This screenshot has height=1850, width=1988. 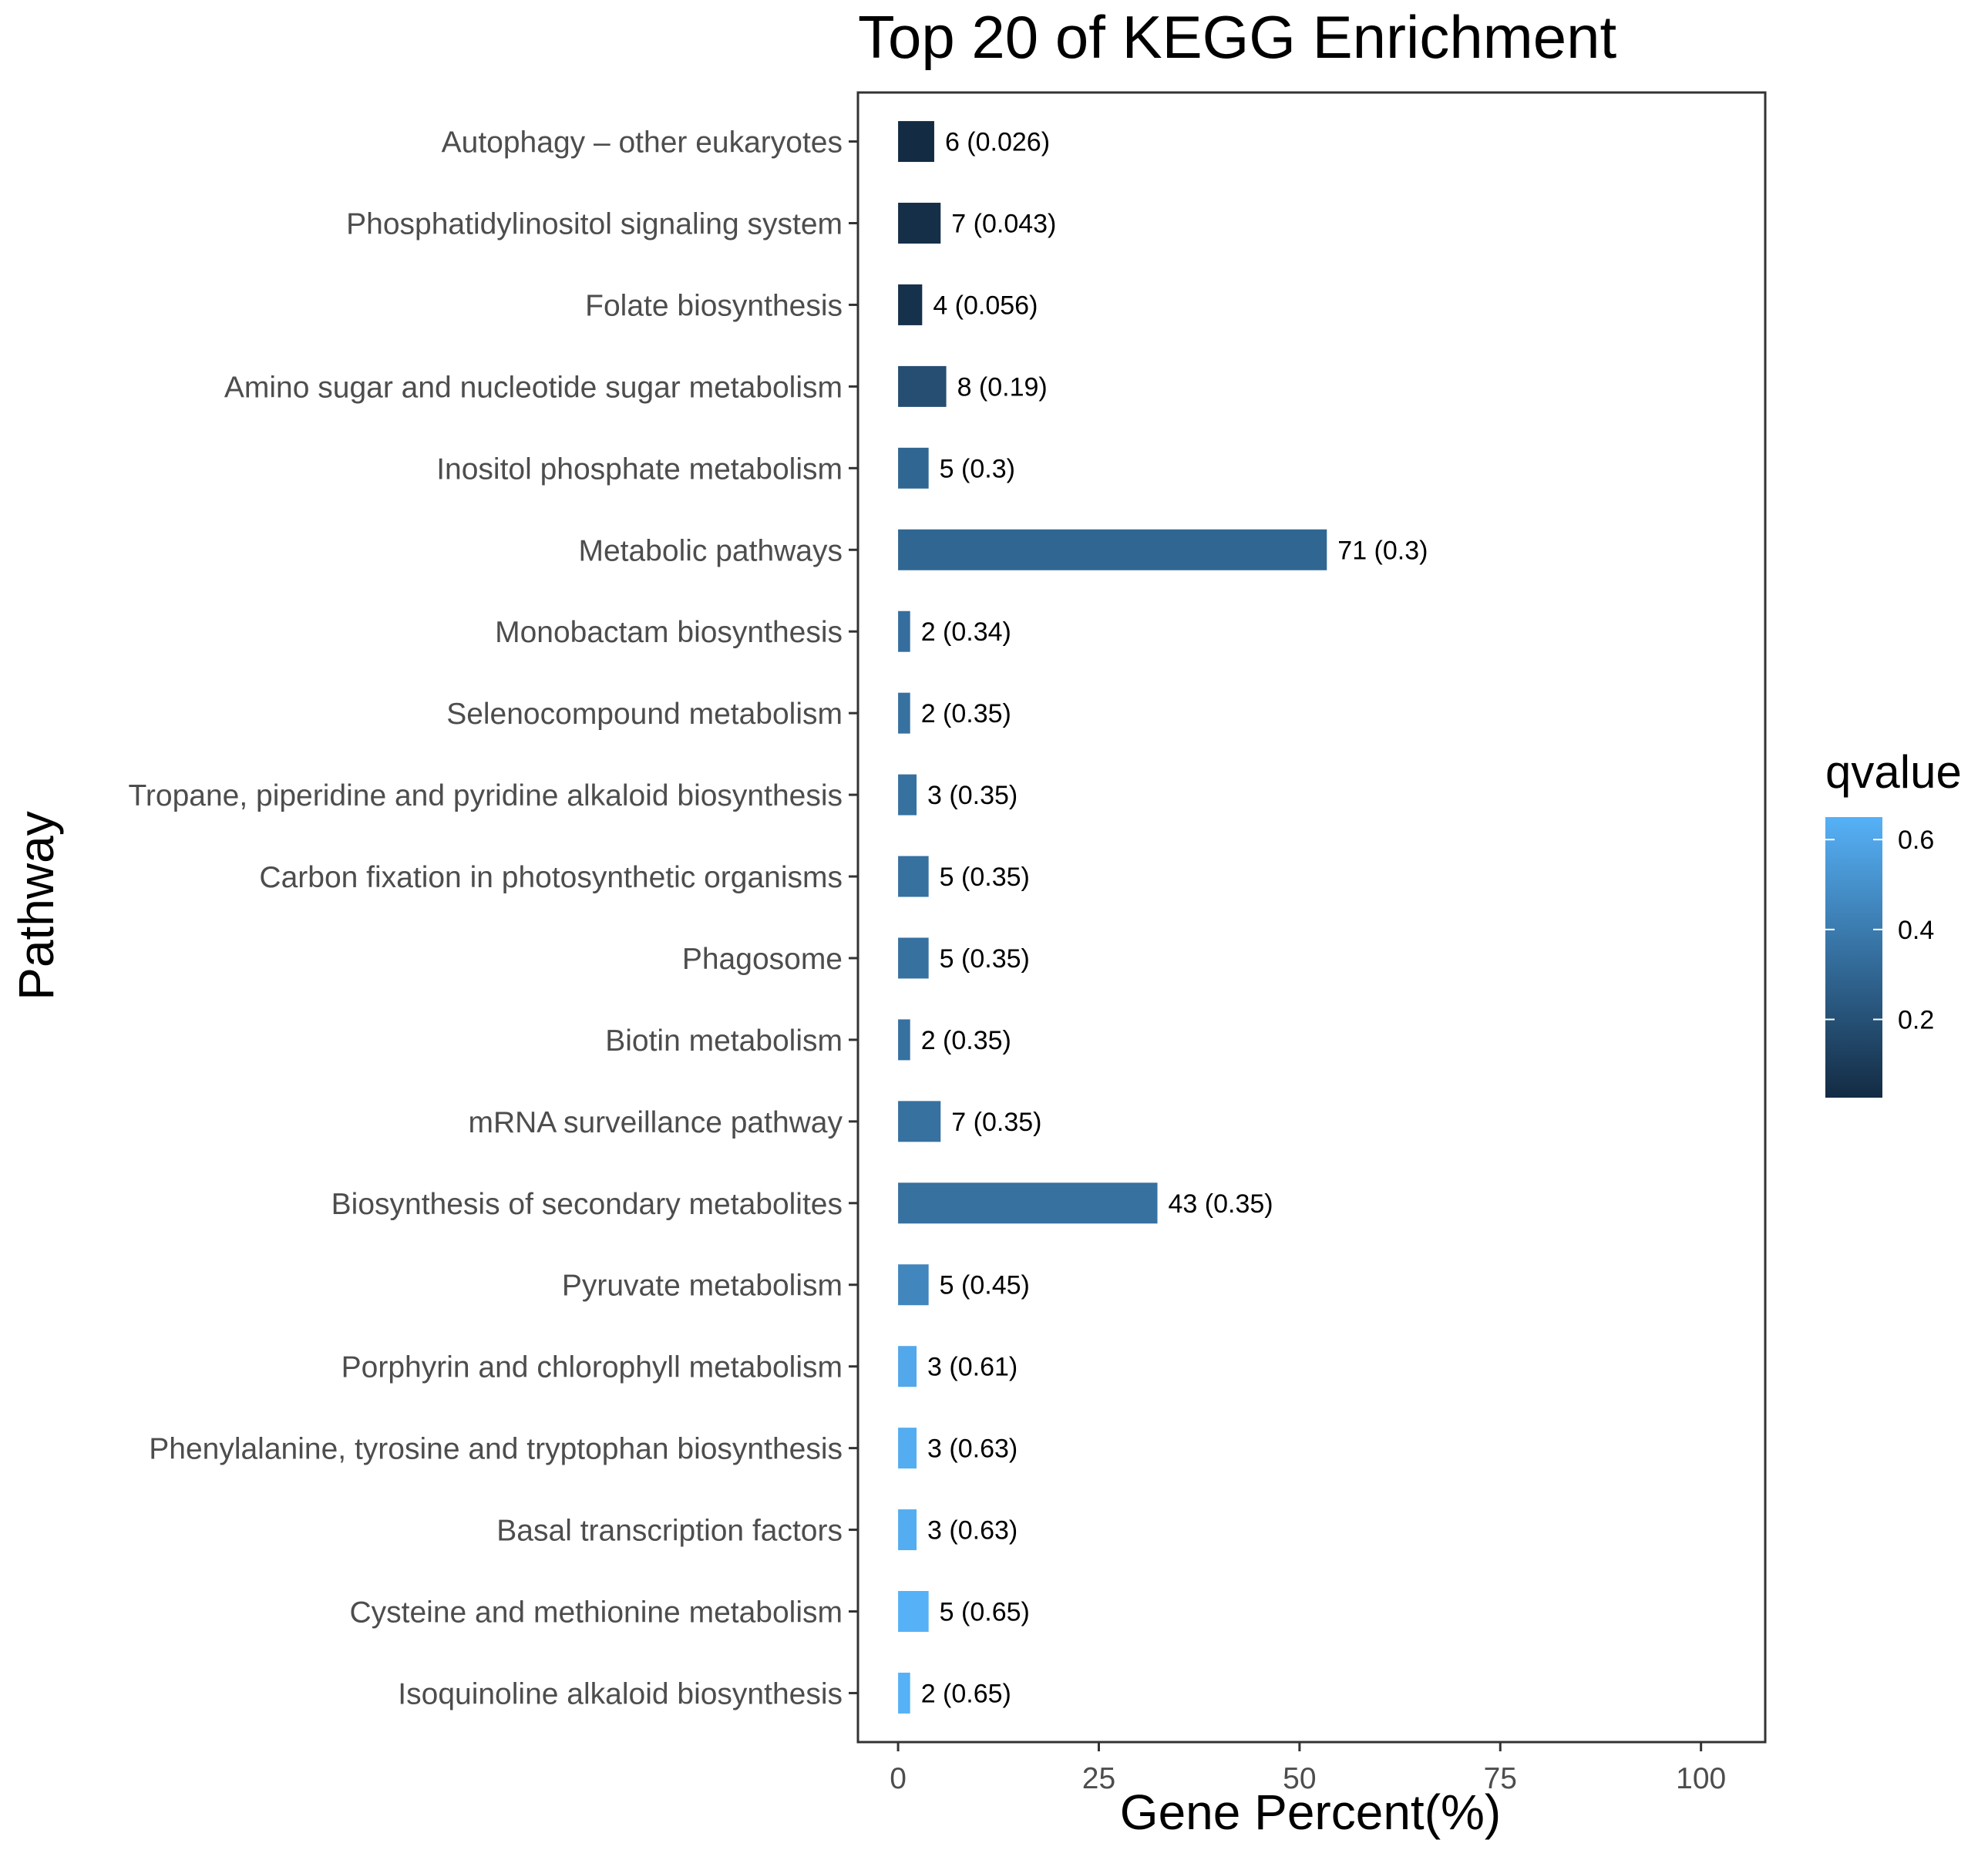 What do you see at coordinates (655, 1122) in the screenshot?
I see `pathway-label: mRNA surveillance pathway` at bounding box center [655, 1122].